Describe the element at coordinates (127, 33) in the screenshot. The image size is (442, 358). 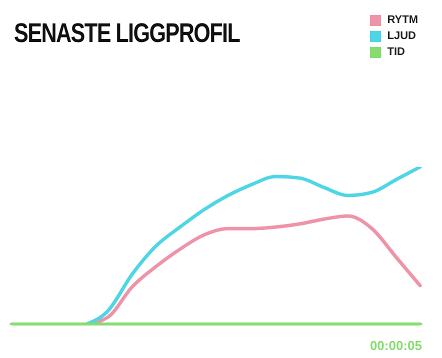
I see `chart-title: SENASTE LIGGPROFIL` at that location.